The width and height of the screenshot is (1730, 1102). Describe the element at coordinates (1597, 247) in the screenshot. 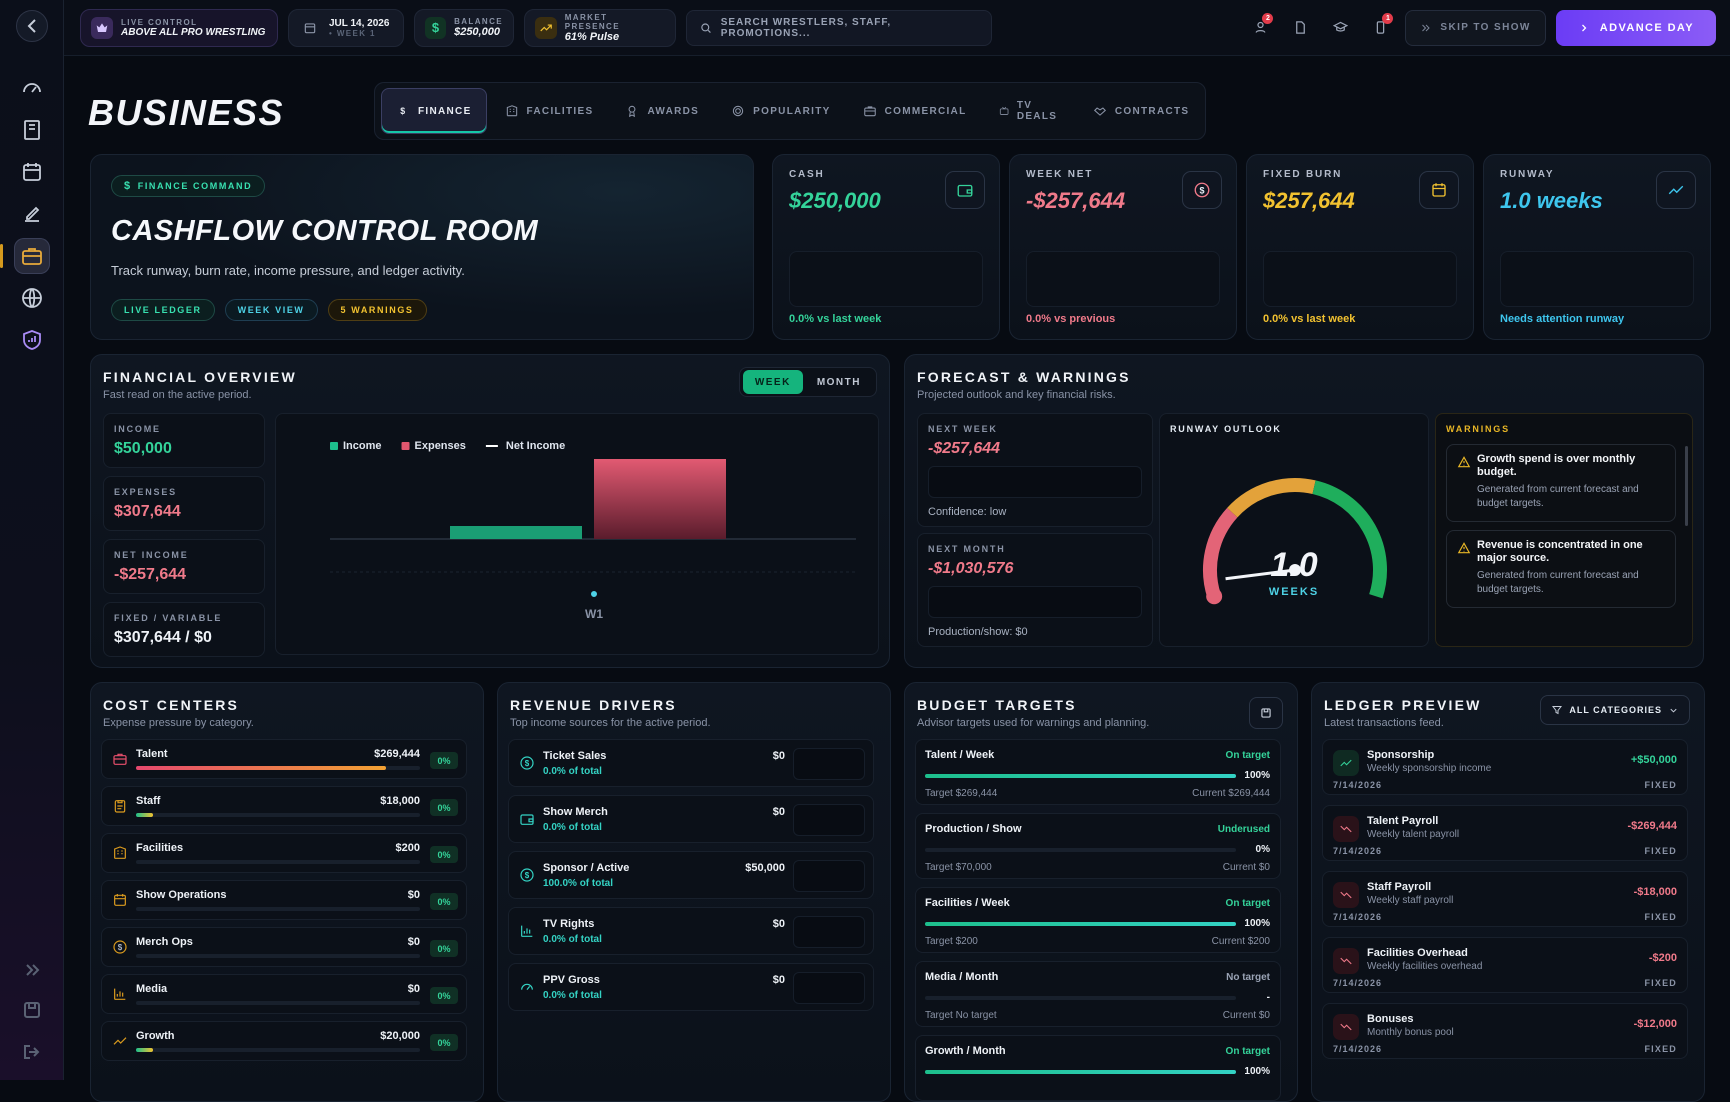

I see `stat-card-runway: RUNWAY 1.0 weeks Needs attention runway` at that location.